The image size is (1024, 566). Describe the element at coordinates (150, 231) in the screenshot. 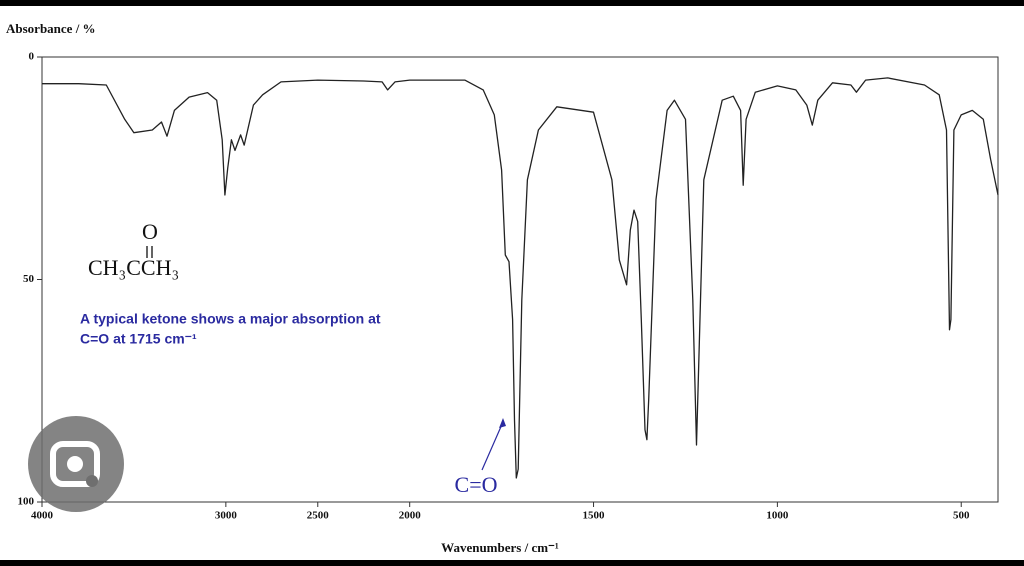

I see `structure-oxygen: O` at that location.